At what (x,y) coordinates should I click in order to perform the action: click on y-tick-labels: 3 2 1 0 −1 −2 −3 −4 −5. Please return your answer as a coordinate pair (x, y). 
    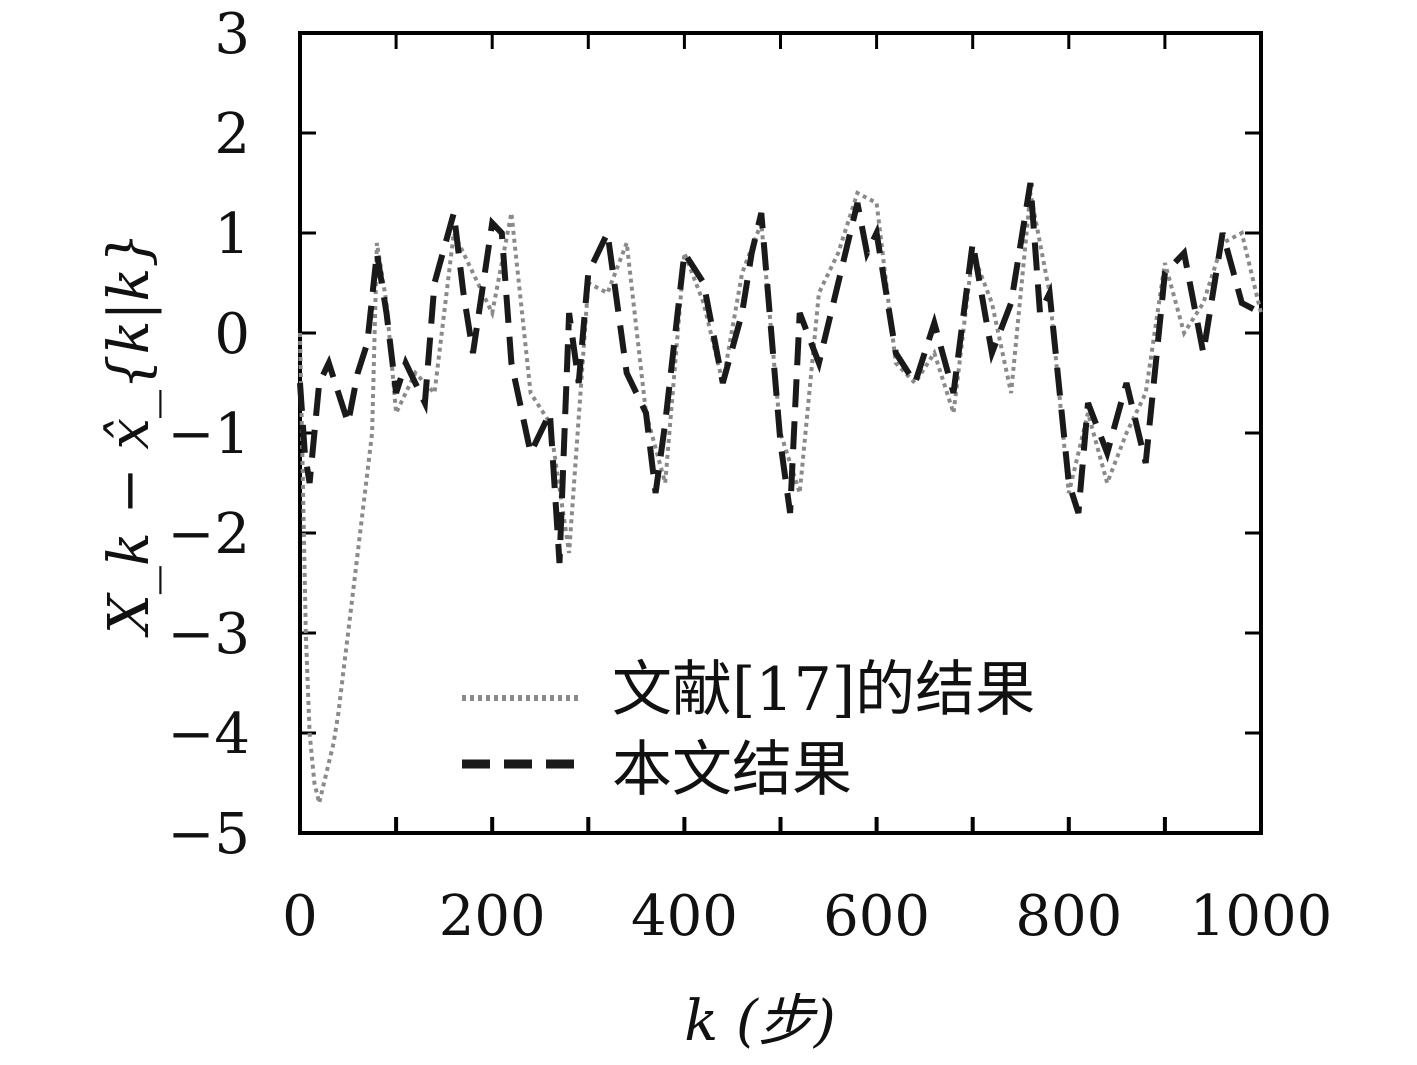
    Looking at the image, I should click on (208, 434).